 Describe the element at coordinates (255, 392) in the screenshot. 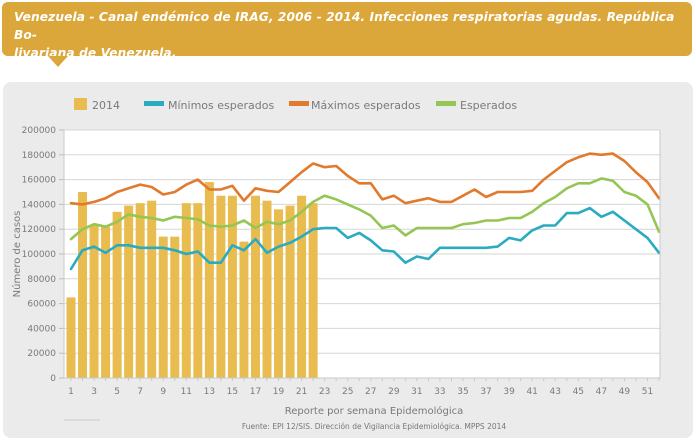

I see `x-tick-label: 17` at that location.